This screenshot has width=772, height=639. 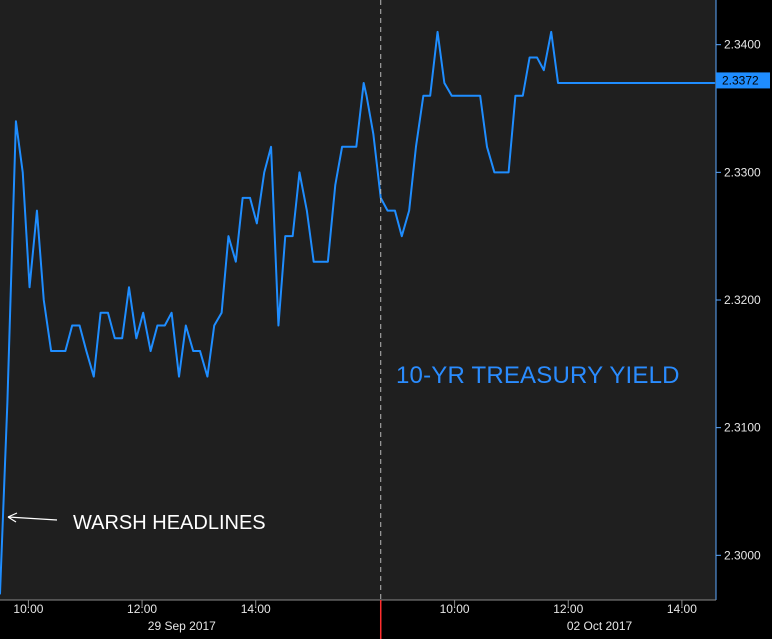 What do you see at coordinates (169, 523) in the screenshot?
I see `annotation-warsh-headlines: WARSH HEADLINES` at bounding box center [169, 523].